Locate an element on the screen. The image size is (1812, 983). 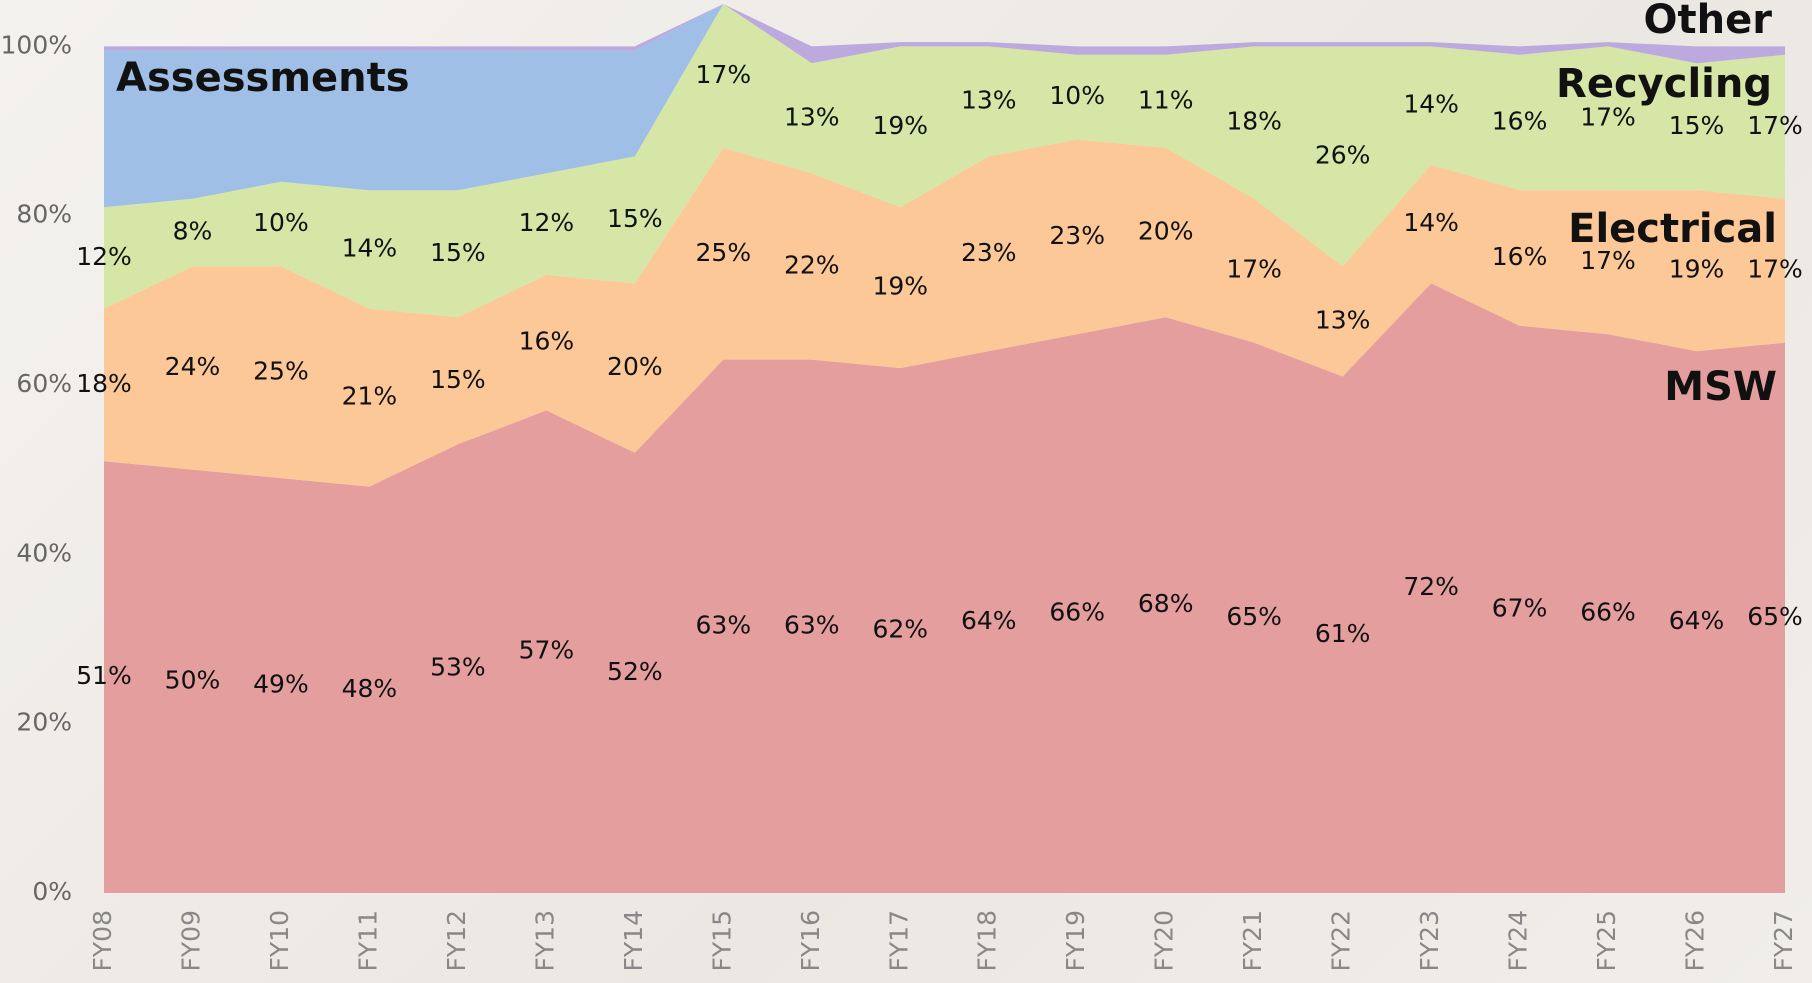
data-label: 24% is located at coordinates (193, 366).